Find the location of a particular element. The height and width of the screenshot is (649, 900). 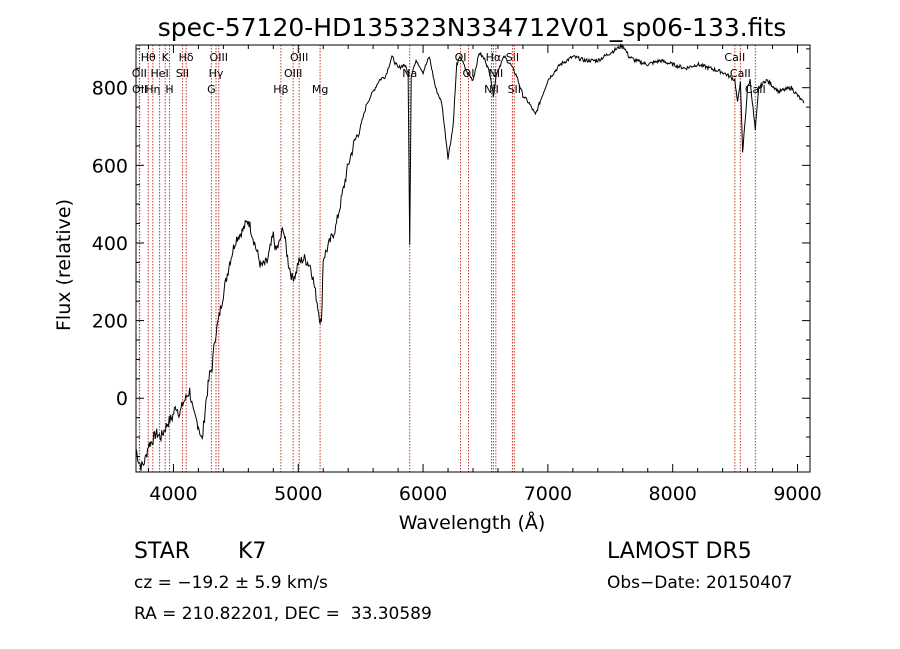

y-tick-label: 600 is located at coordinates (110, 166).